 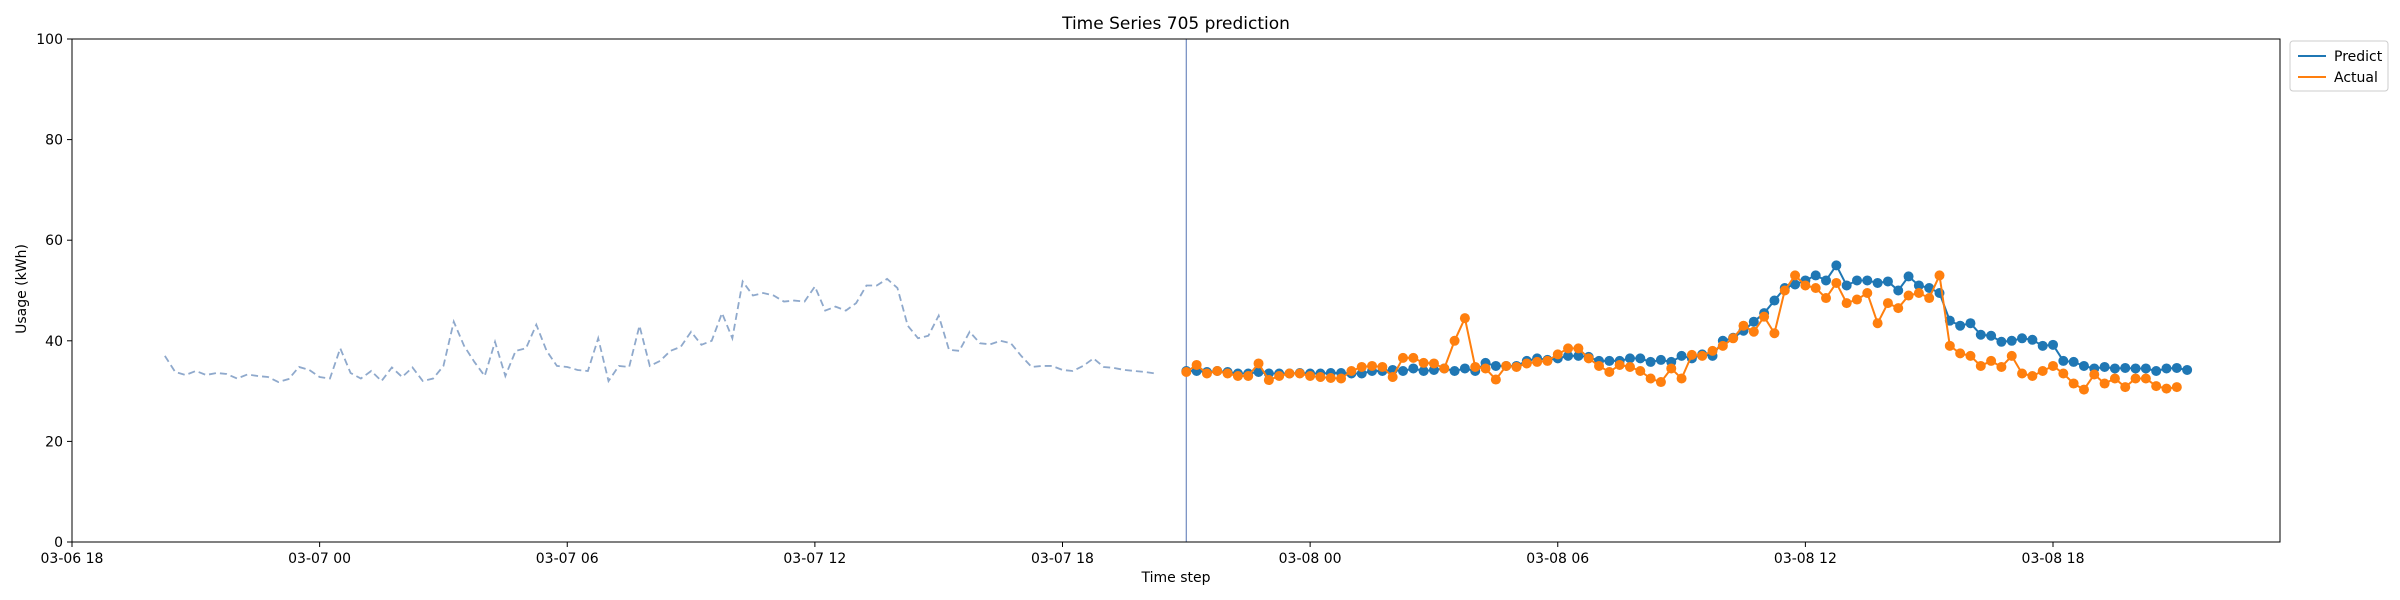 I want to click on actual-series, so click(x=1681, y=332).